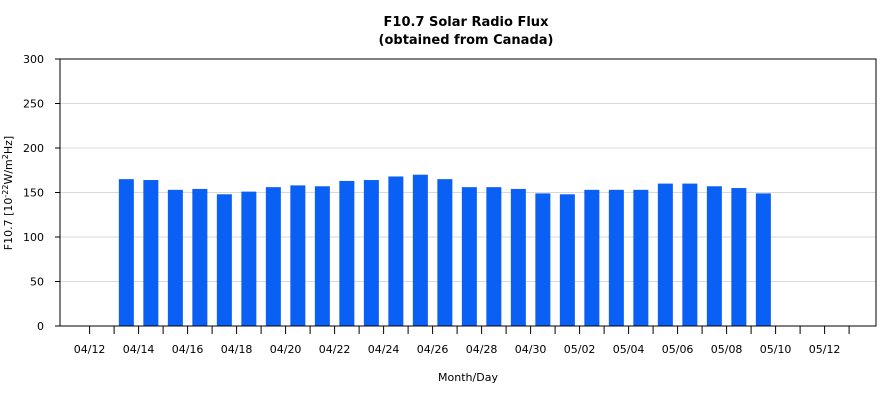 This screenshot has height=400, width=886. What do you see at coordinates (33, 148) in the screenshot?
I see `y-tick-label: 200` at bounding box center [33, 148].